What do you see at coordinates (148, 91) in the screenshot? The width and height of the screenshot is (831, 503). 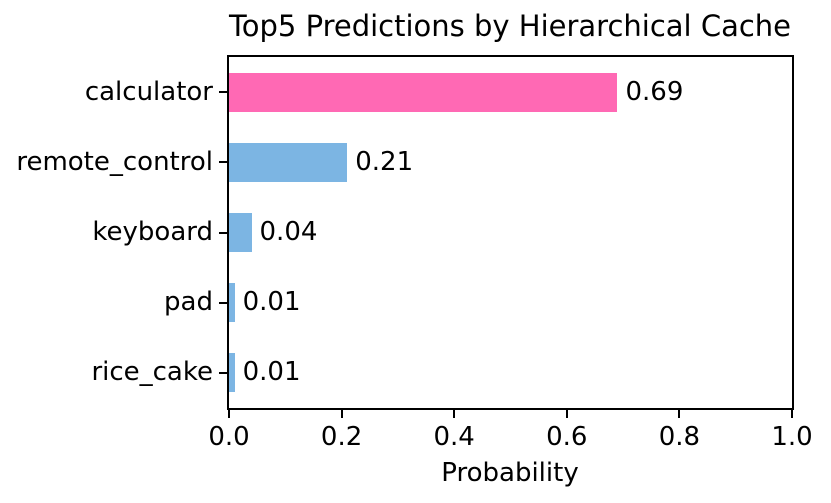 I see `y-tick-label-calculator: calculator` at bounding box center [148, 91].